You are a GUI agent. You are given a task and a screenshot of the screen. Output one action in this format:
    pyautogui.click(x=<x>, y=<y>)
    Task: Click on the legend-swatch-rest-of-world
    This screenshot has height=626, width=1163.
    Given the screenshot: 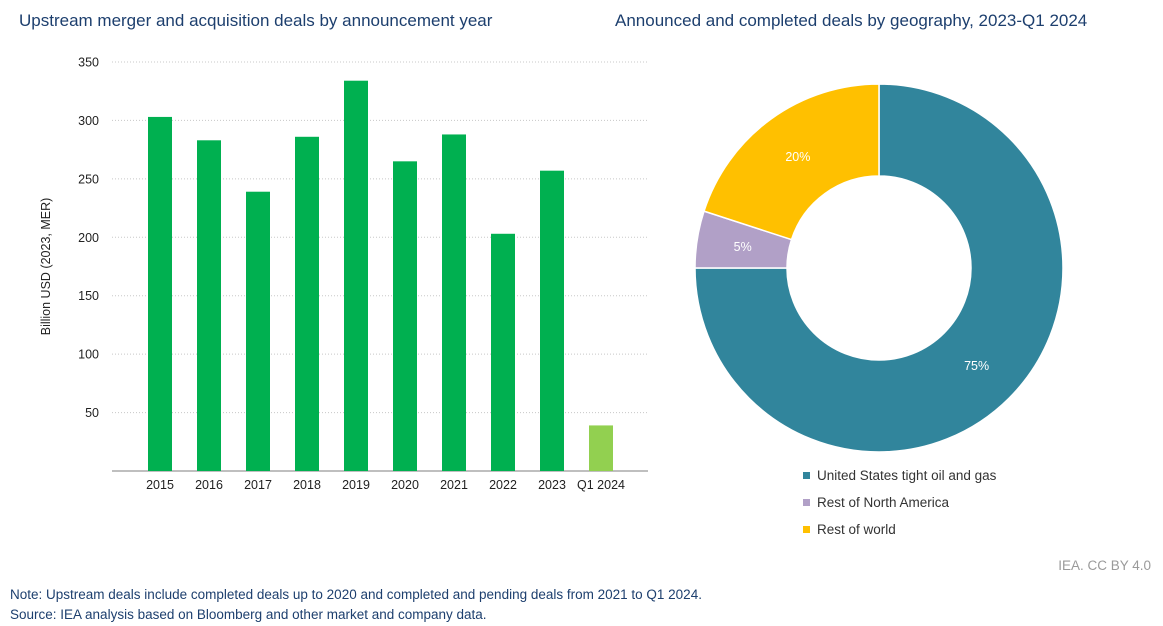 What is the action you would take?
    pyautogui.click(x=806, y=529)
    